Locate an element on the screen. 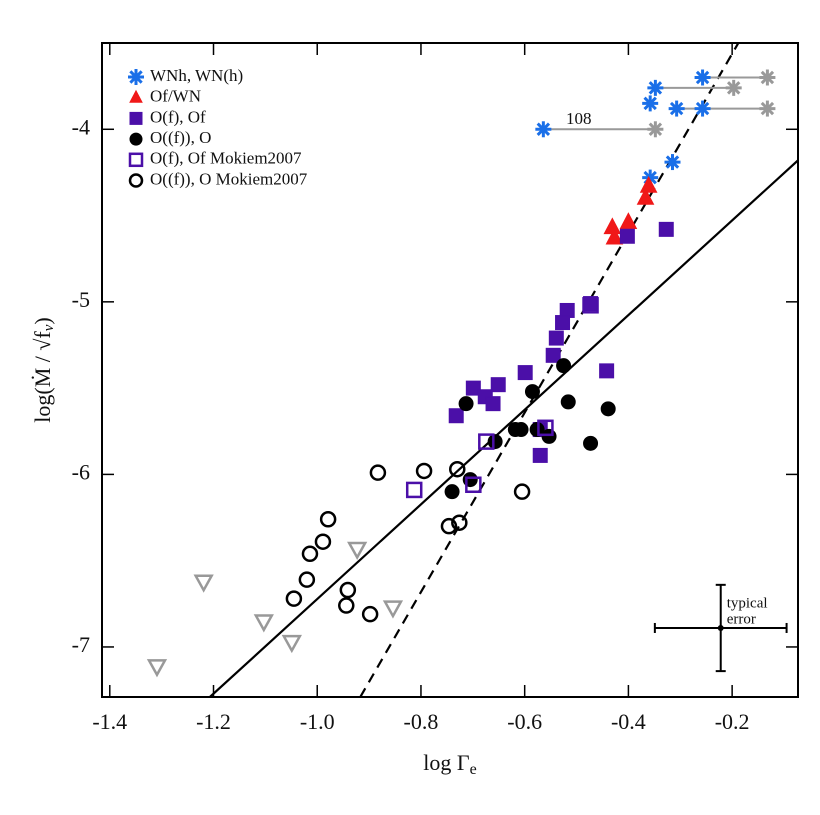 The width and height of the screenshot is (820, 815). x-tick-label: -1.0 is located at coordinates (317, 721).